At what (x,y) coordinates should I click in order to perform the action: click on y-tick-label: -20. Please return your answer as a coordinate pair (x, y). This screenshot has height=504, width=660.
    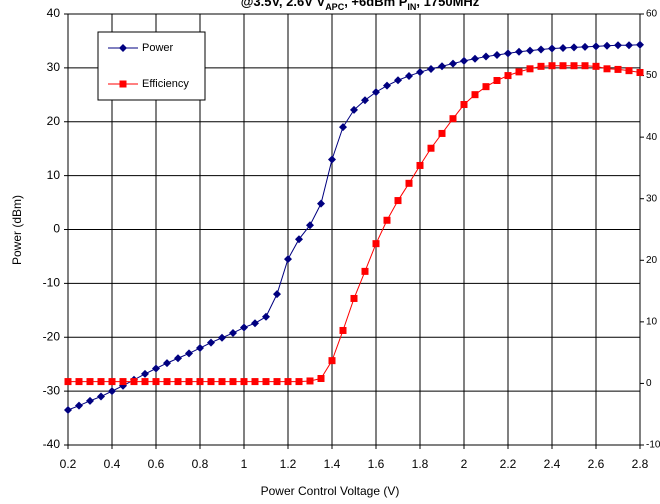
    Looking at the image, I should click on (52, 336).